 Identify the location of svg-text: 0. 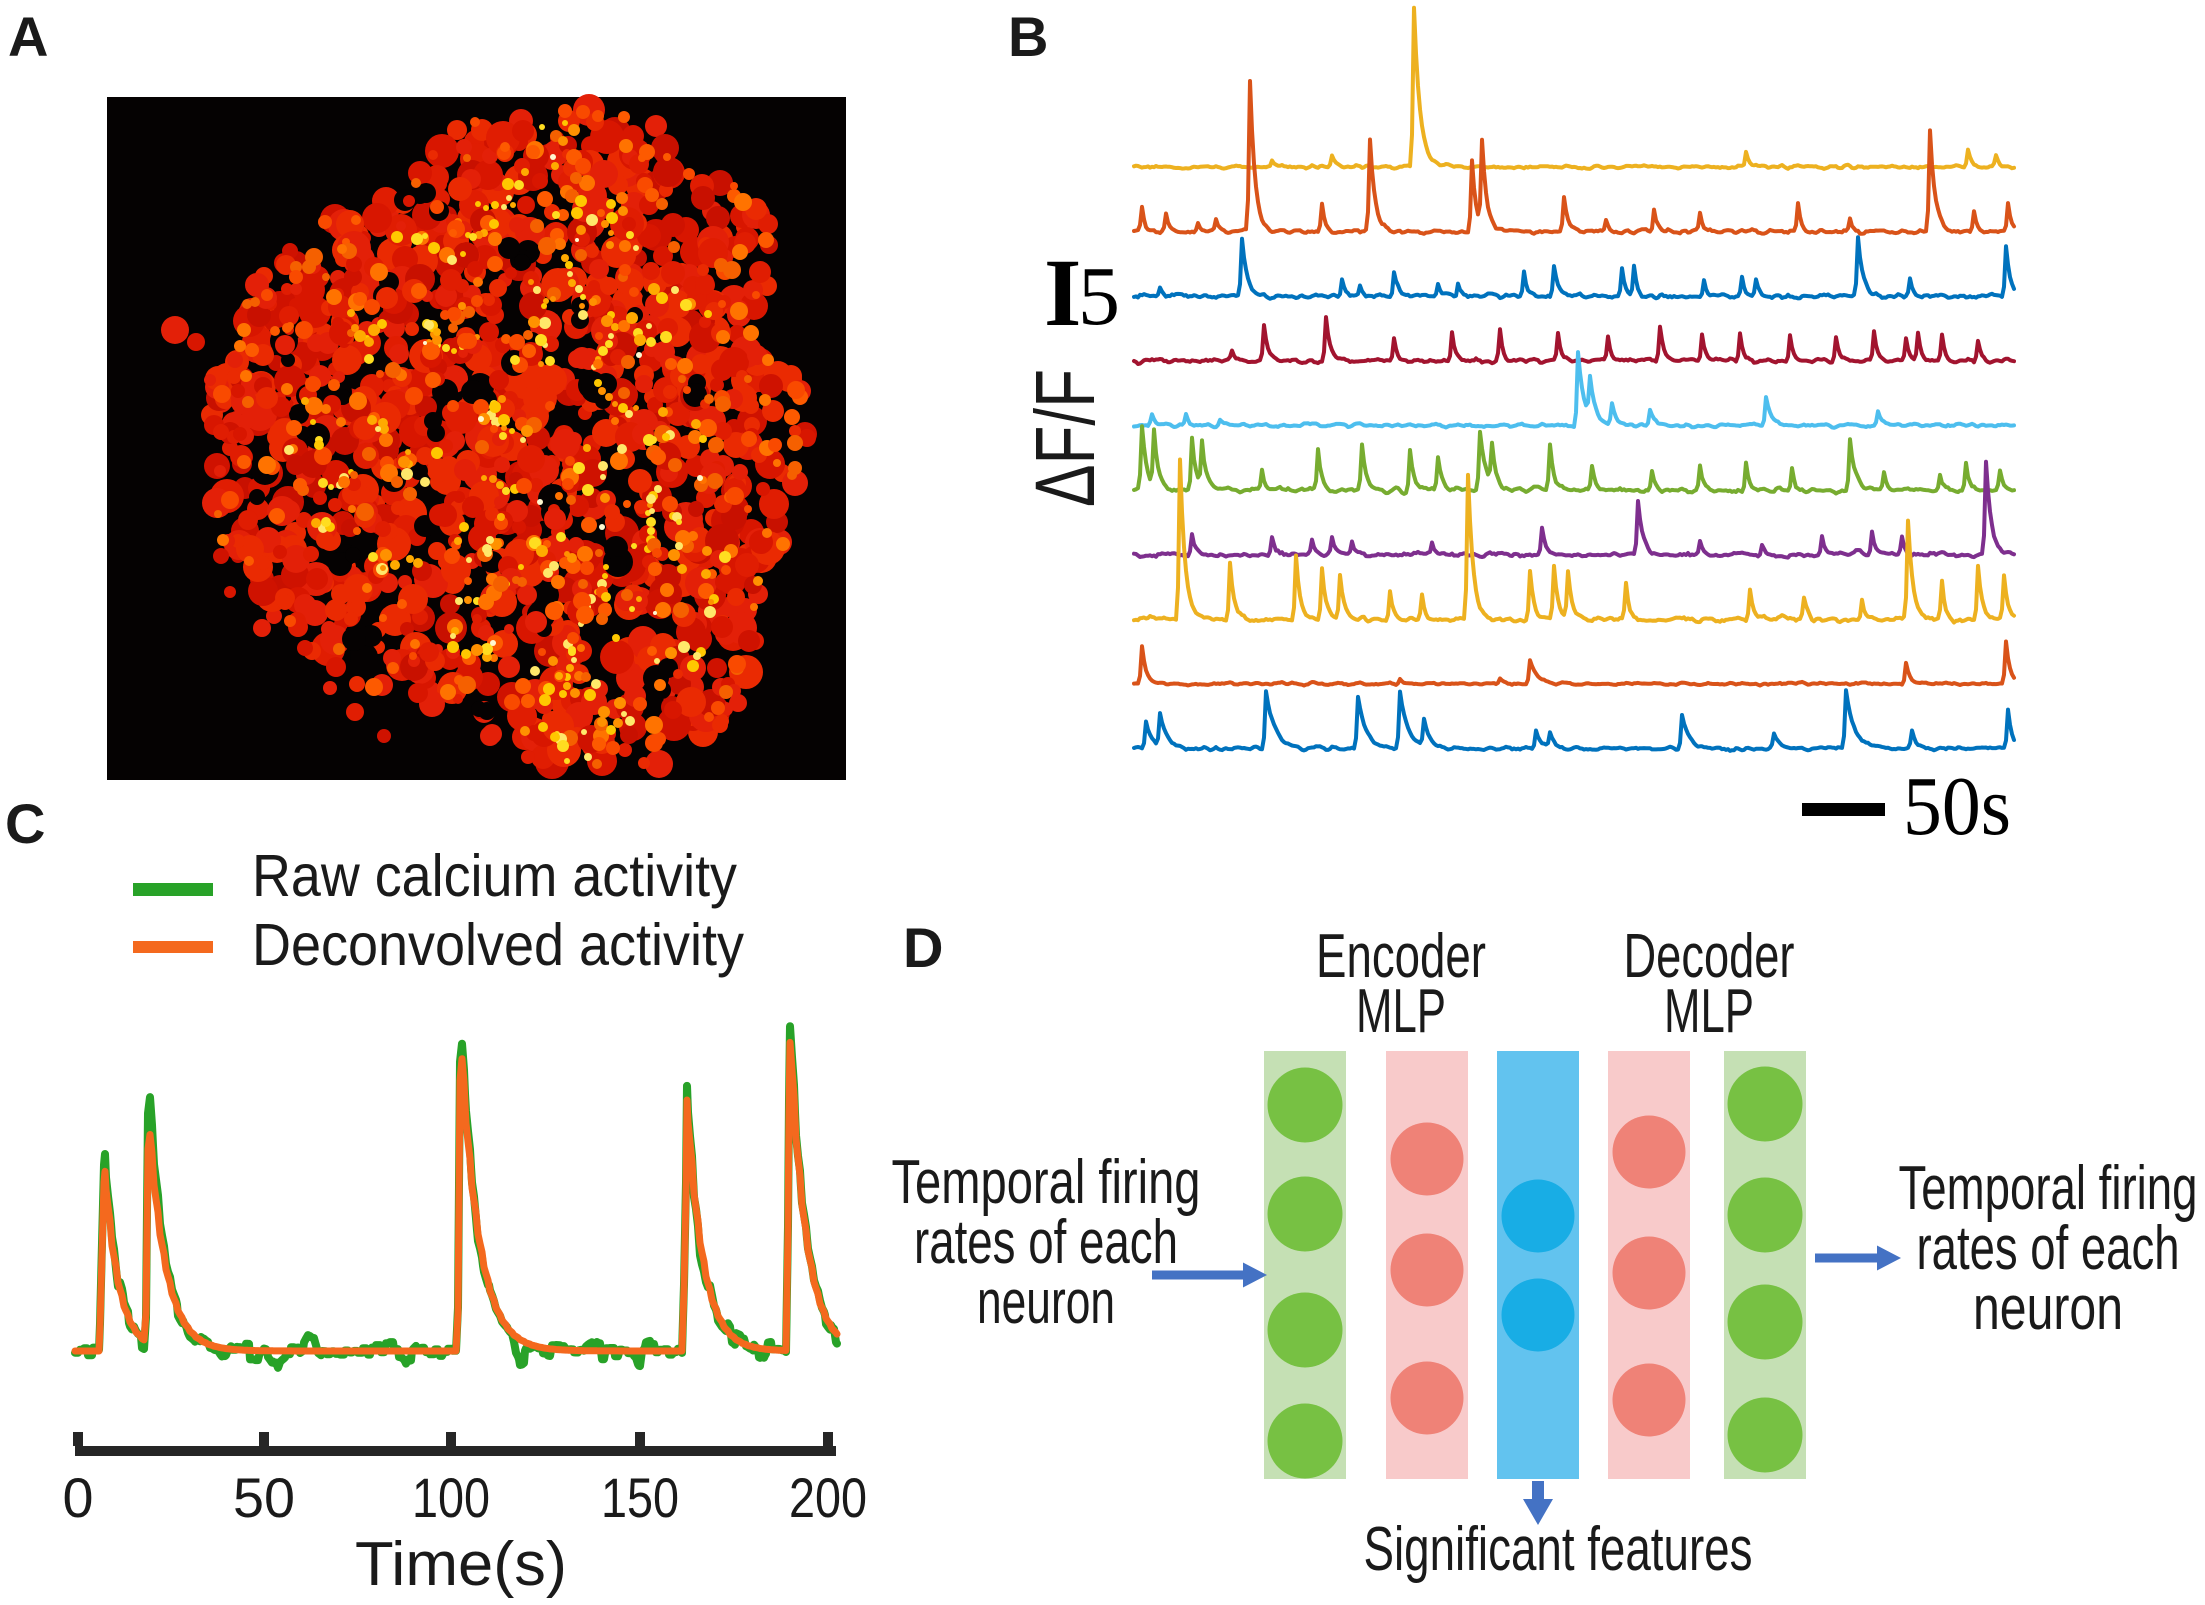
(78, 1497).